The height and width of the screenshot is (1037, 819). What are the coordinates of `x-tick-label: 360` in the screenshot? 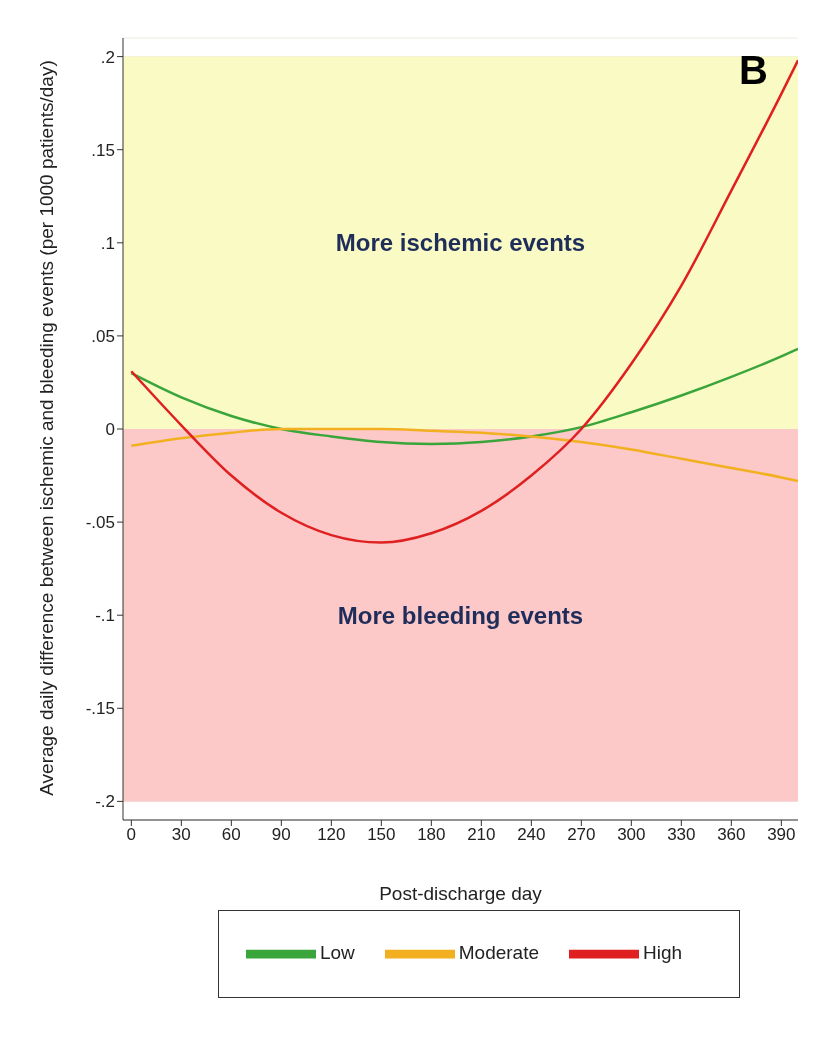 It's located at (731, 835).